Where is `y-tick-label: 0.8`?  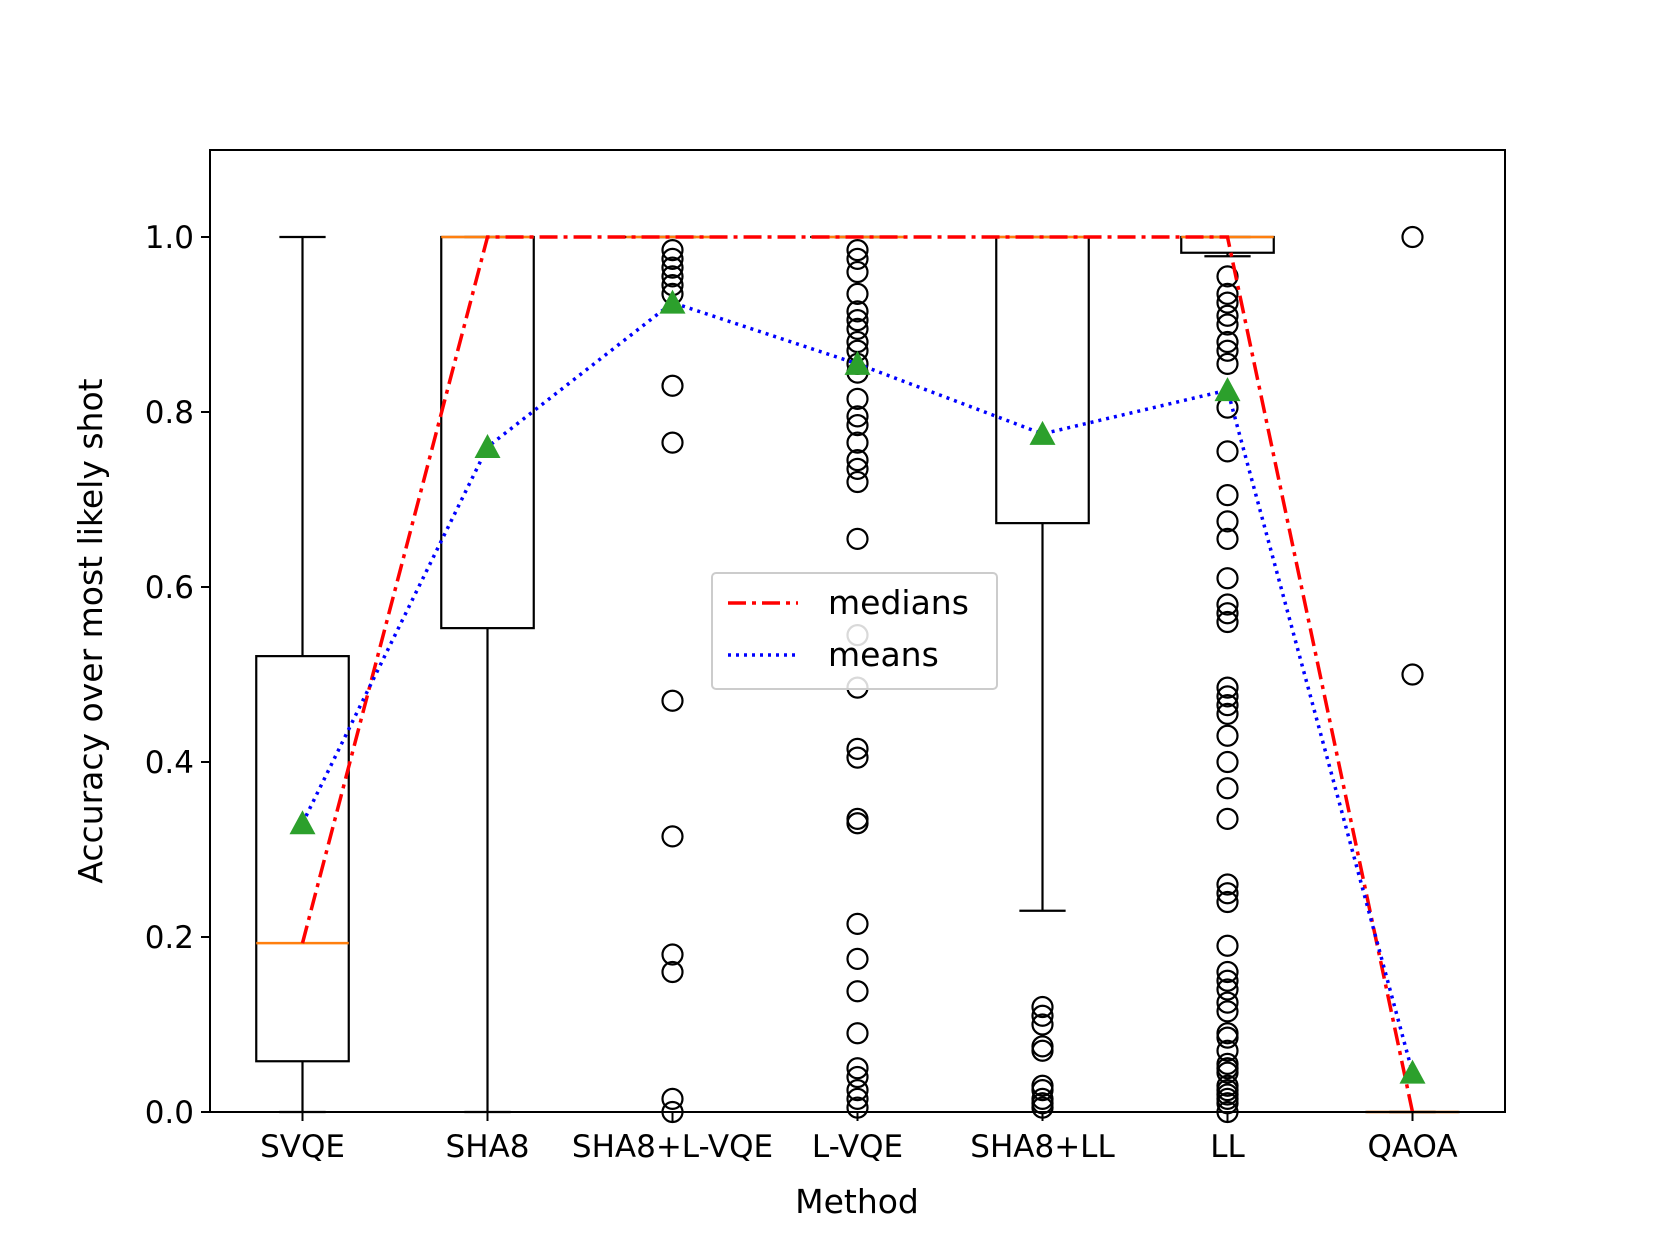 y-tick-label: 0.8 is located at coordinates (169, 413).